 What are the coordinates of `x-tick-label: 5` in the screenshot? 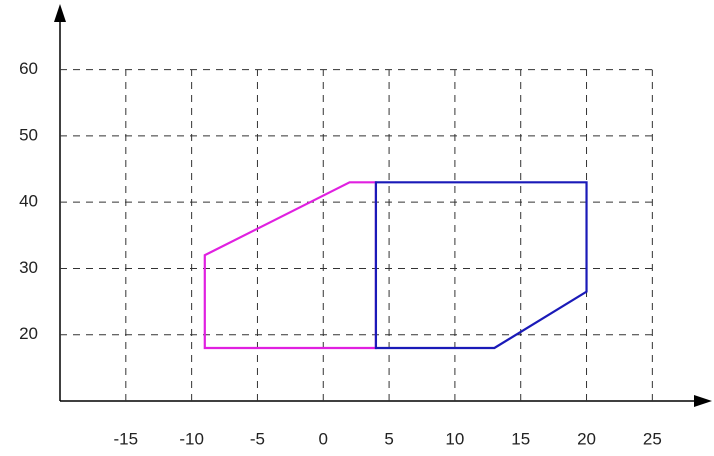 It's located at (388, 438).